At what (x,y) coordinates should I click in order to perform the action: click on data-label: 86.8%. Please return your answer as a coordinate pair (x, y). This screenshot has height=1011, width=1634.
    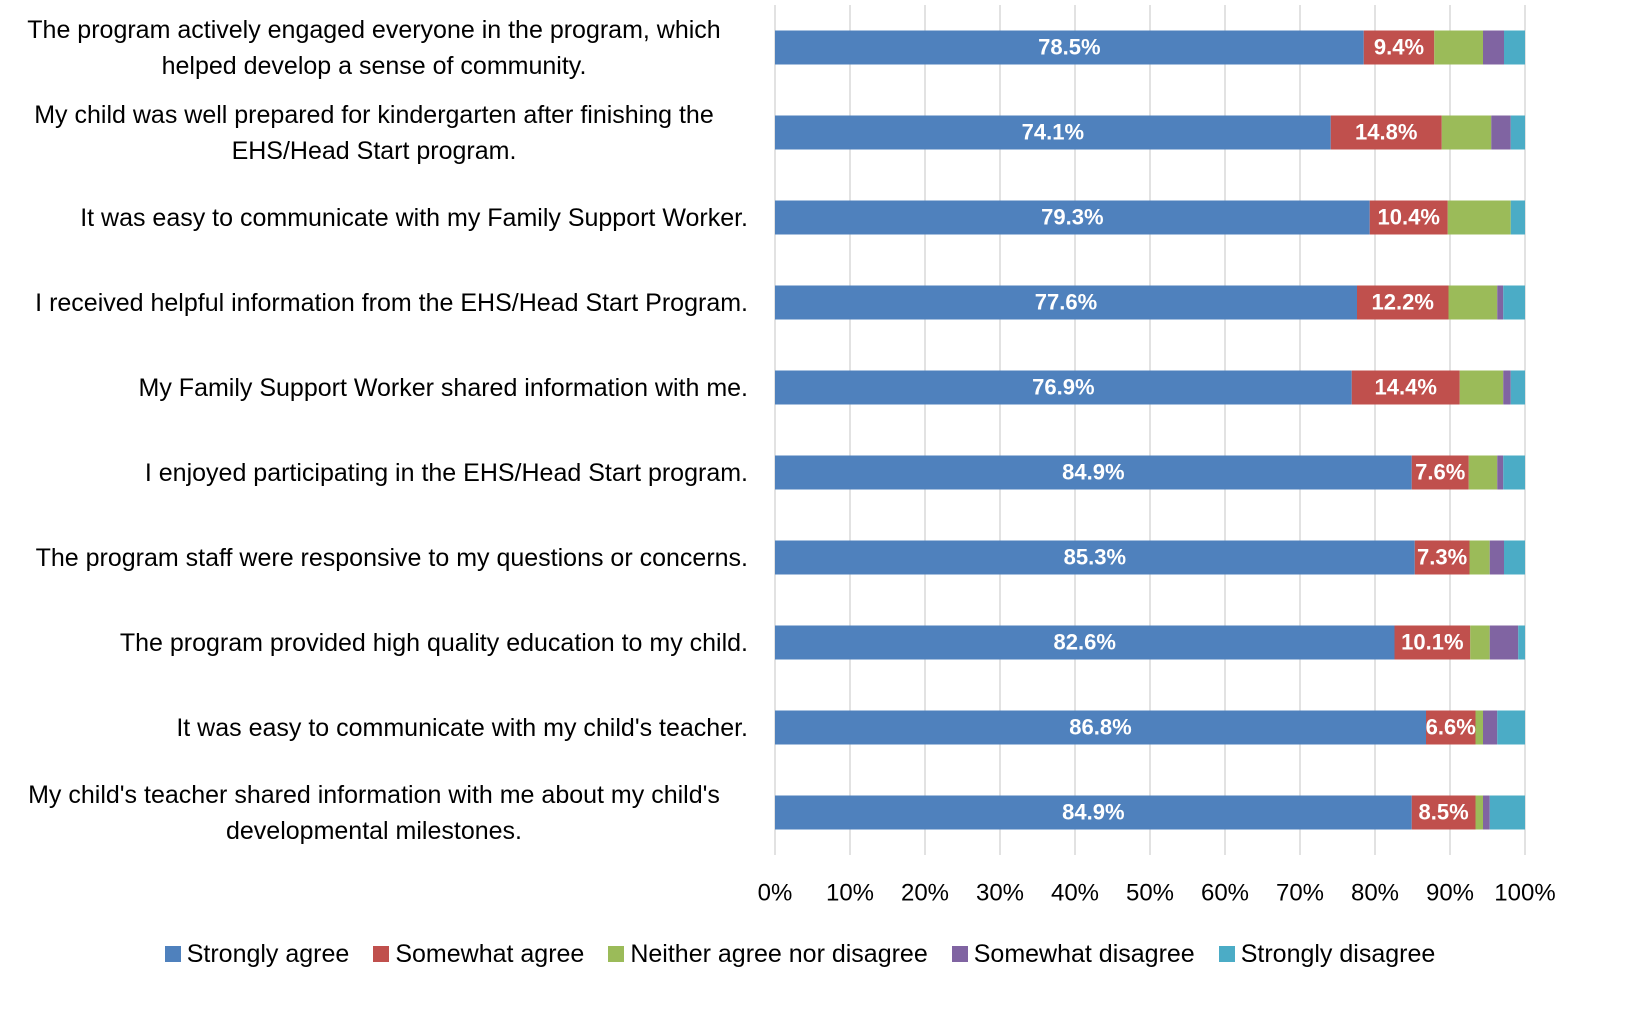
    Looking at the image, I should click on (1100, 726).